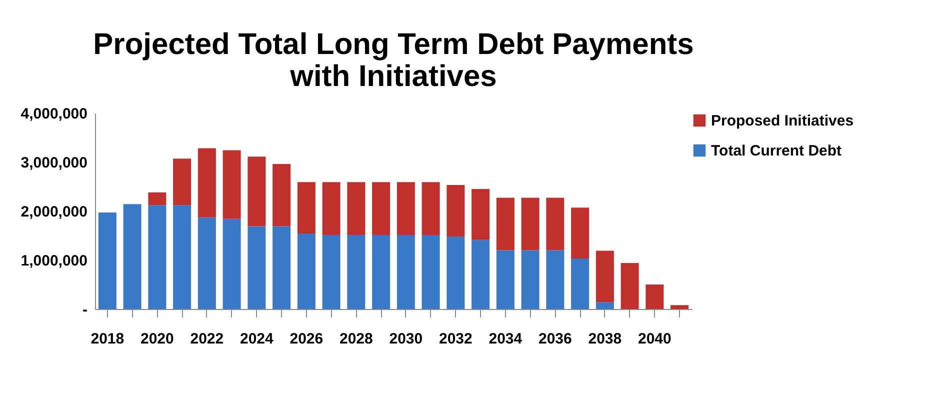  I want to click on x-tick-label: 2024, so click(257, 339).